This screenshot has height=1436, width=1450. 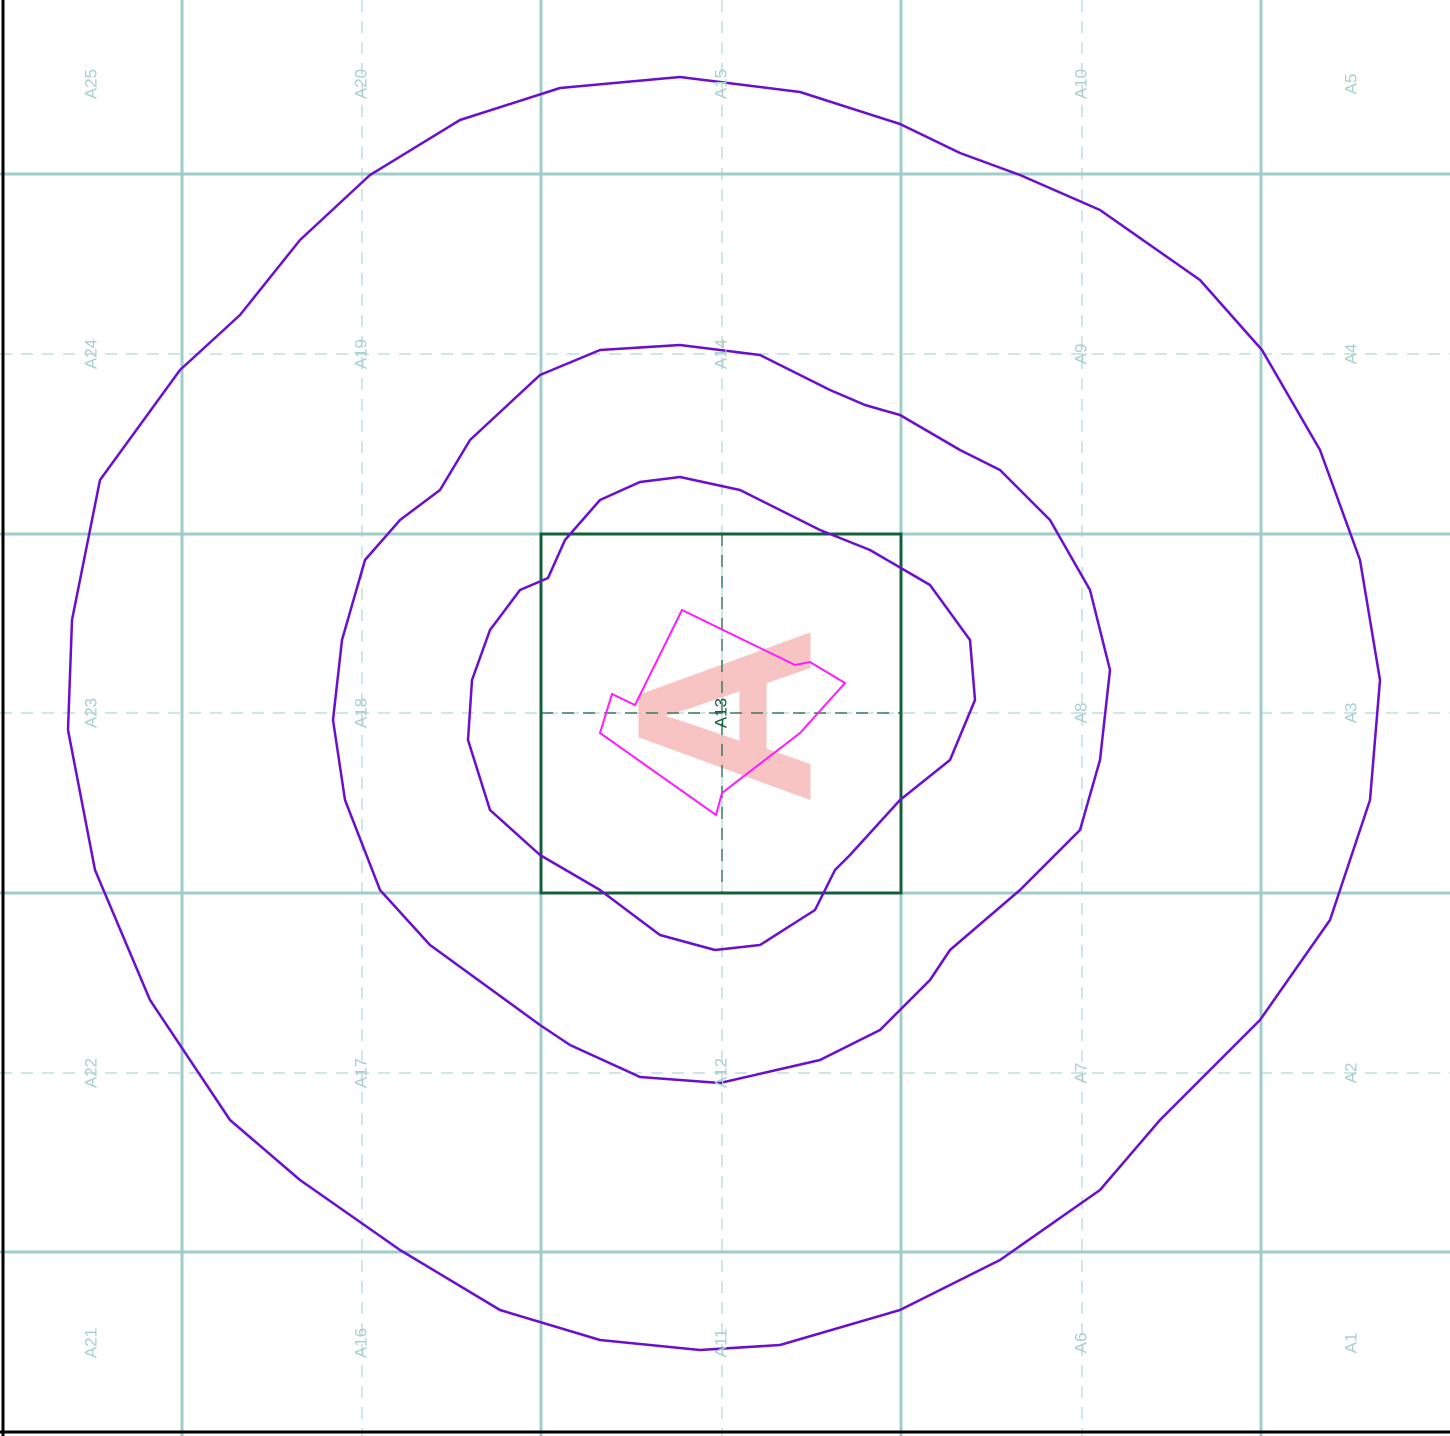 What do you see at coordinates (1350, 713) in the screenshot?
I see `cell-label: A3` at bounding box center [1350, 713].